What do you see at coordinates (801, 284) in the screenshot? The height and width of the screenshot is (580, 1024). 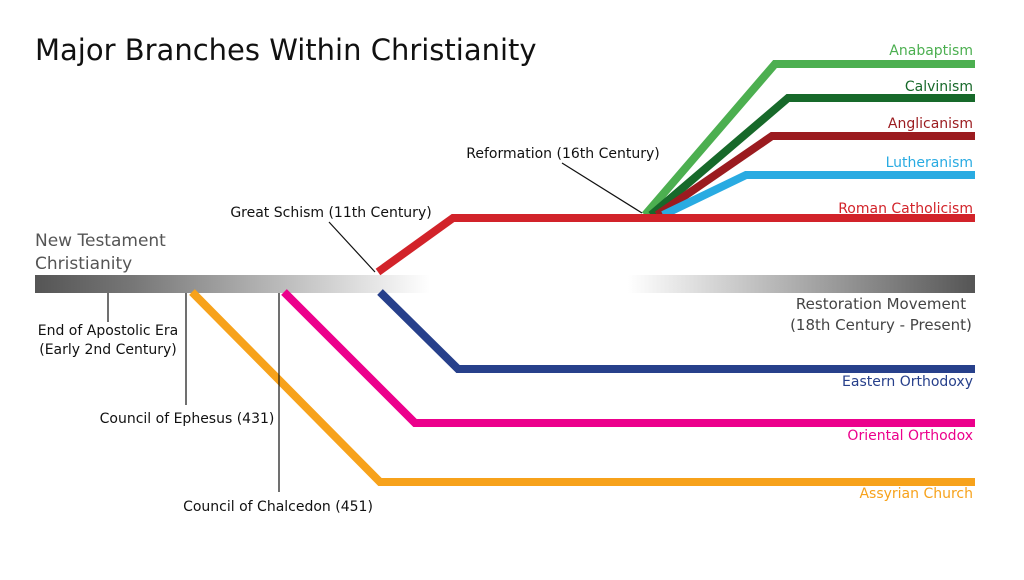 I see `restoration-bar` at bounding box center [801, 284].